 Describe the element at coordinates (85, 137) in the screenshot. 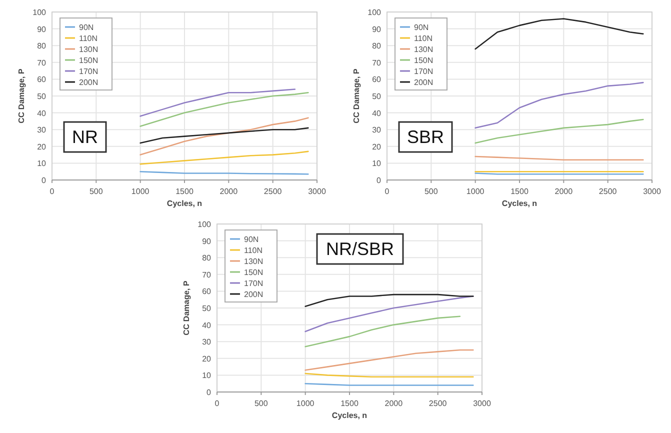

I see `annotation: NR` at that location.